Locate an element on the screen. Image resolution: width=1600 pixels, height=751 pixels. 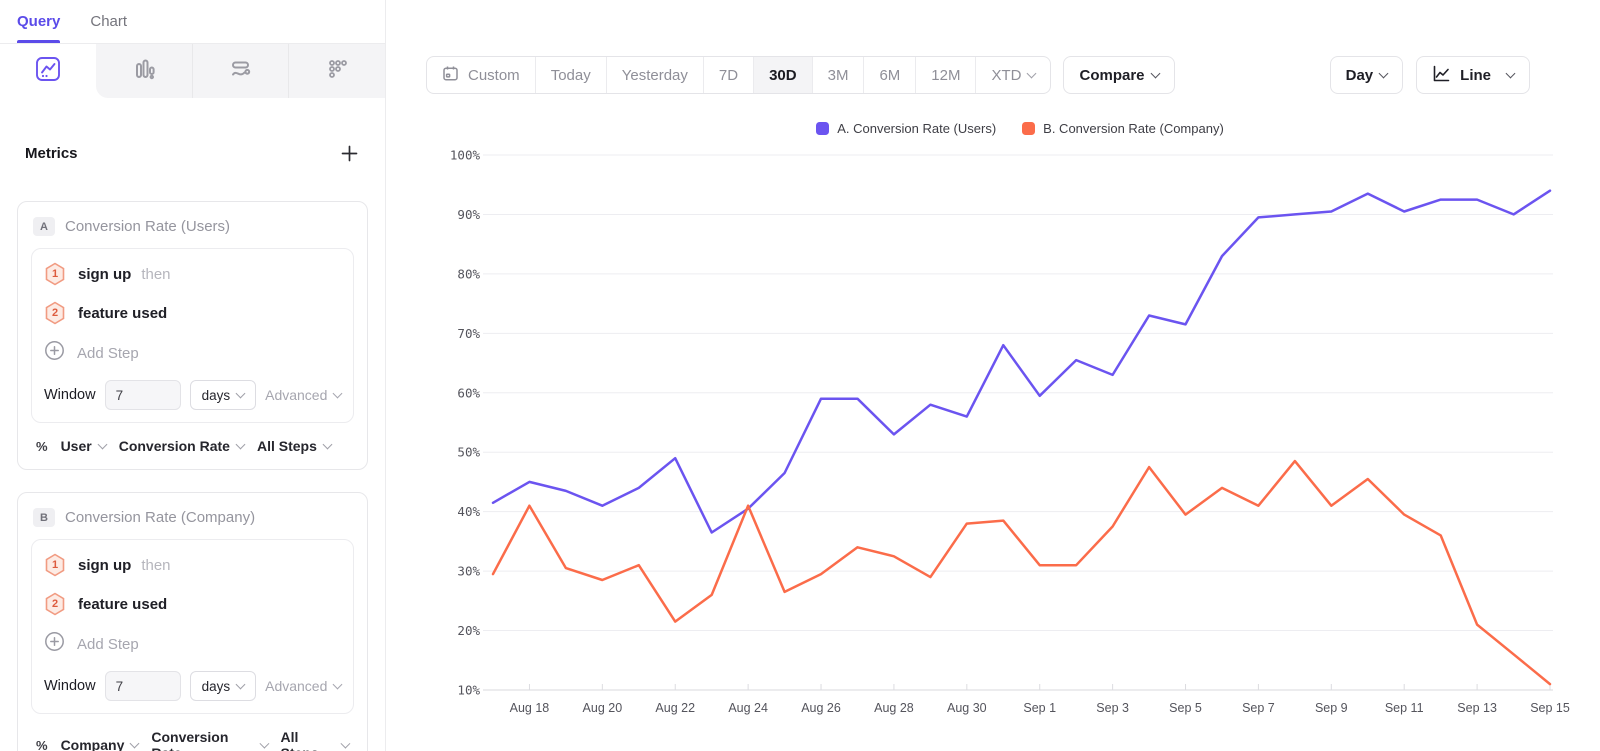
line-chart-icon is located at coordinates (48, 71).